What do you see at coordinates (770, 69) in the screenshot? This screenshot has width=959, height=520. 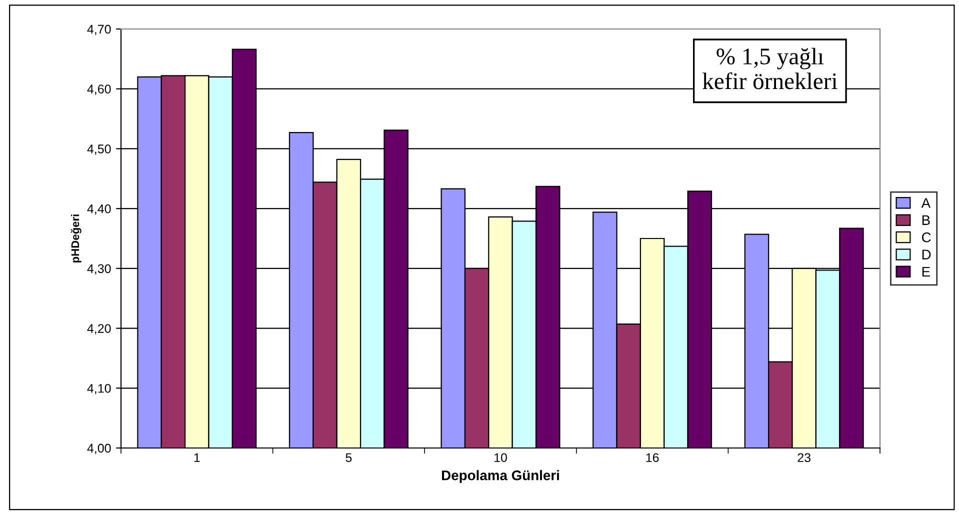 I see `annotation: % 1,5 yağlı kefir örnekleri` at bounding box center [770, 69].